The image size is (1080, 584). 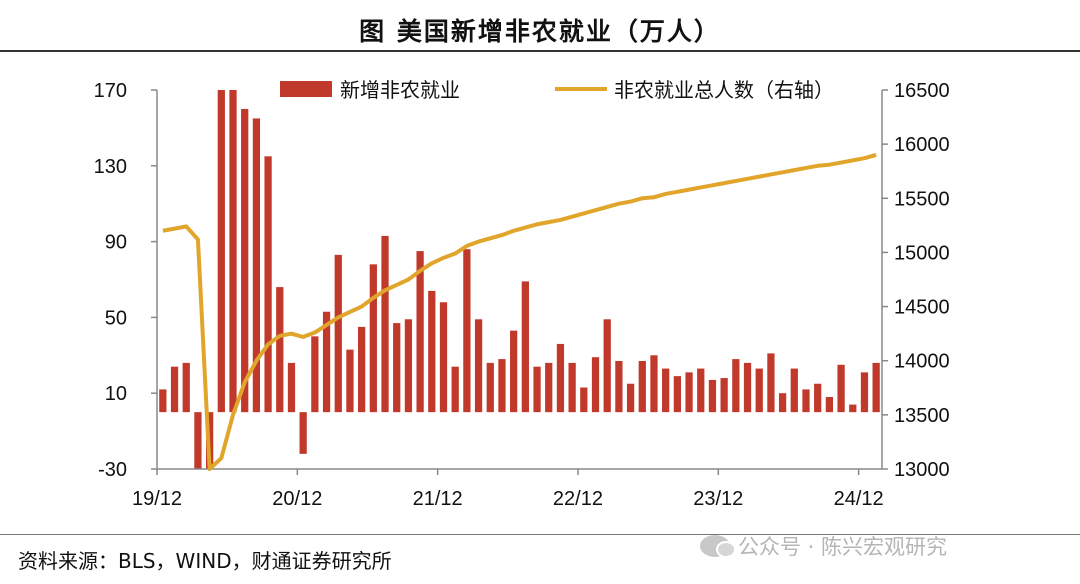 What do you see at coordinates (508, 489) in the screenshot?
I see `x-axis-ticks: 19/12 20/12 21/12 22/12 23/12 24/12` at bounding box center [508, 489].